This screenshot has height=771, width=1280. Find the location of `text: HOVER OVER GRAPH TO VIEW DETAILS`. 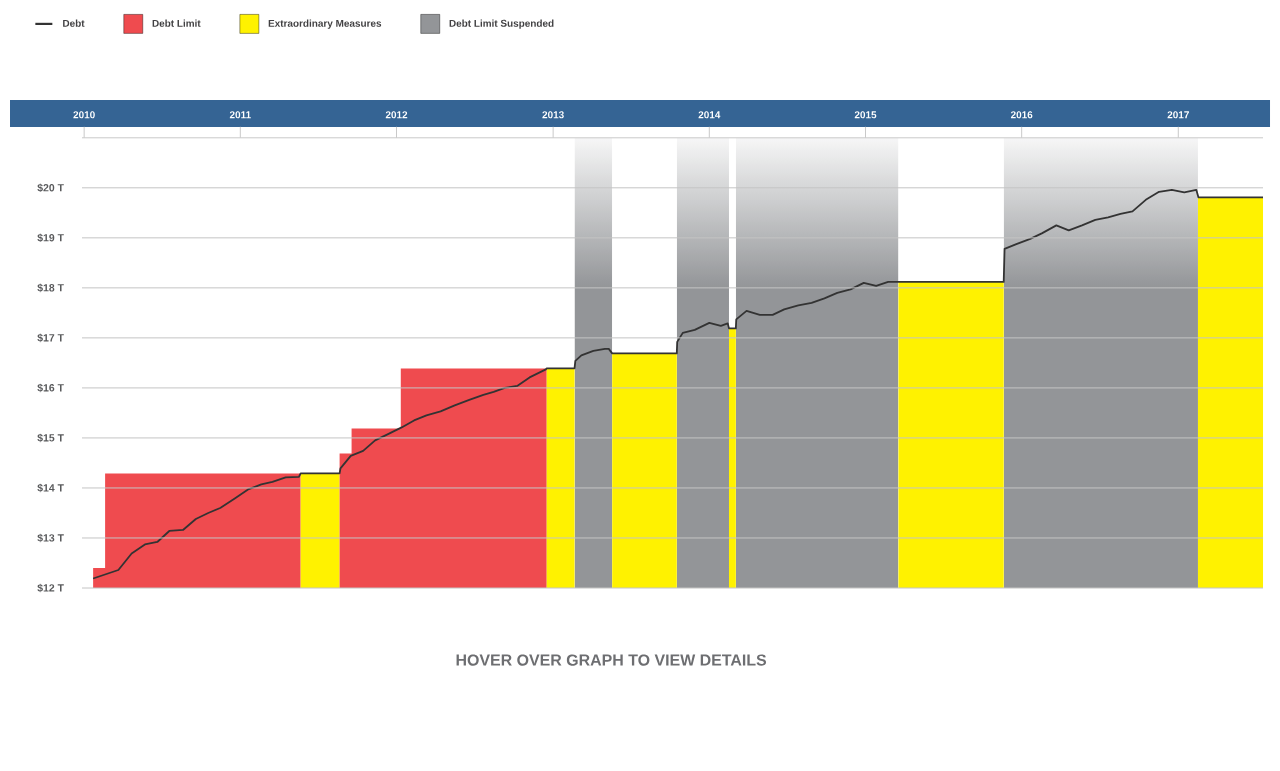

text: HOVER OVER GRAPH TO VIEW DETAILS is located at coordinates (611, 660).